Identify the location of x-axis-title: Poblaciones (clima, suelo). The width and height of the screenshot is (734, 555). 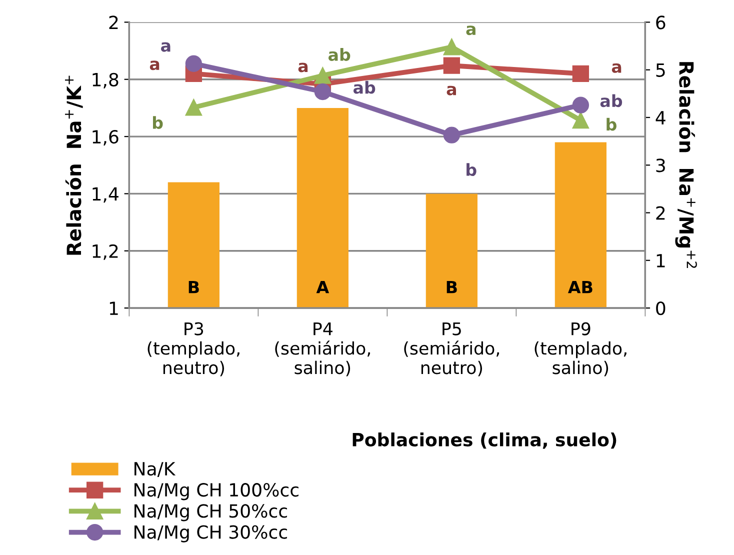
(484, 440).